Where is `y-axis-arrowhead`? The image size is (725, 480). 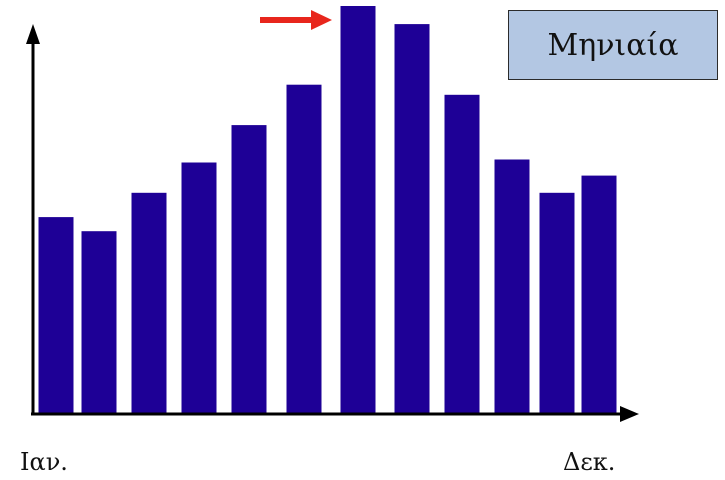 y-axis-arrowhead is located at coordinates (33, 34).